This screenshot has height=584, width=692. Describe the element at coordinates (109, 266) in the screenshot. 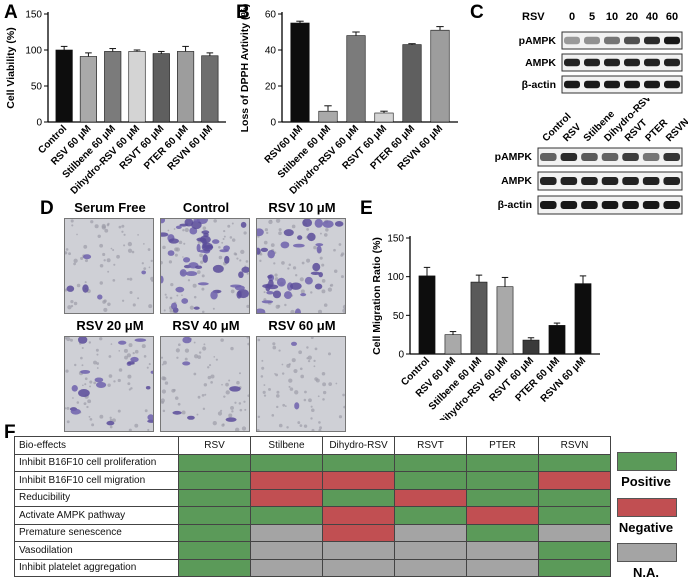

I see `micrograph-background` at that location.